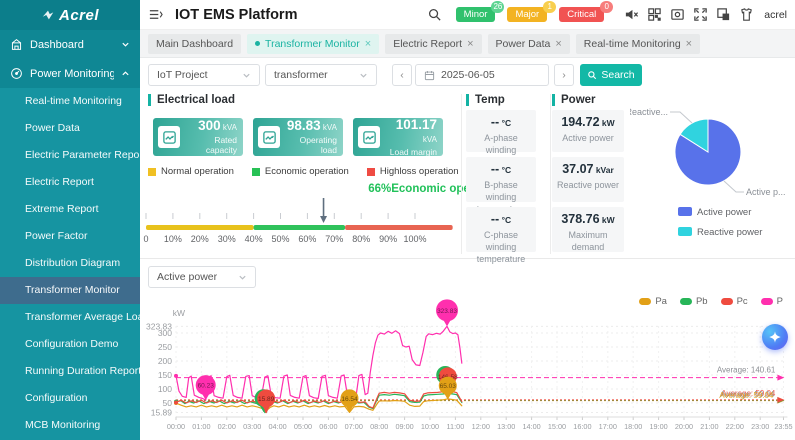  I want to click on tab-transformer-monitor: Transformer Monitor ×, so click(313, 43).